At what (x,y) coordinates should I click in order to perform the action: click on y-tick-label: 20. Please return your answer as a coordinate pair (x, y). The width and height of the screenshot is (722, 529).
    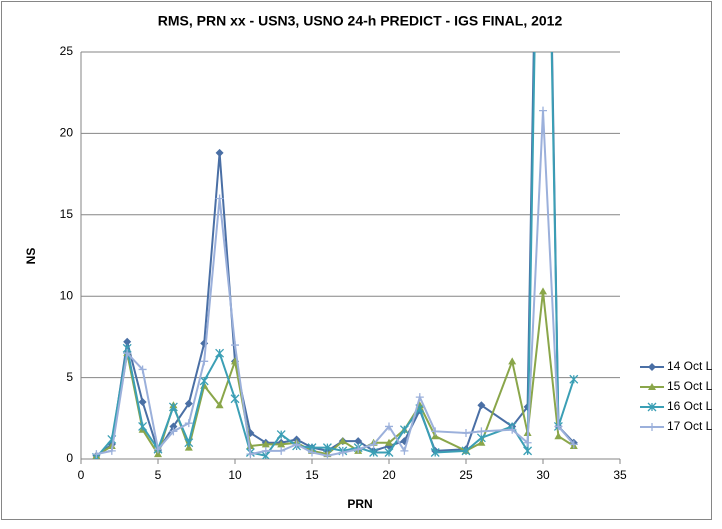
    Looking at the image, I should click on (67, 133).